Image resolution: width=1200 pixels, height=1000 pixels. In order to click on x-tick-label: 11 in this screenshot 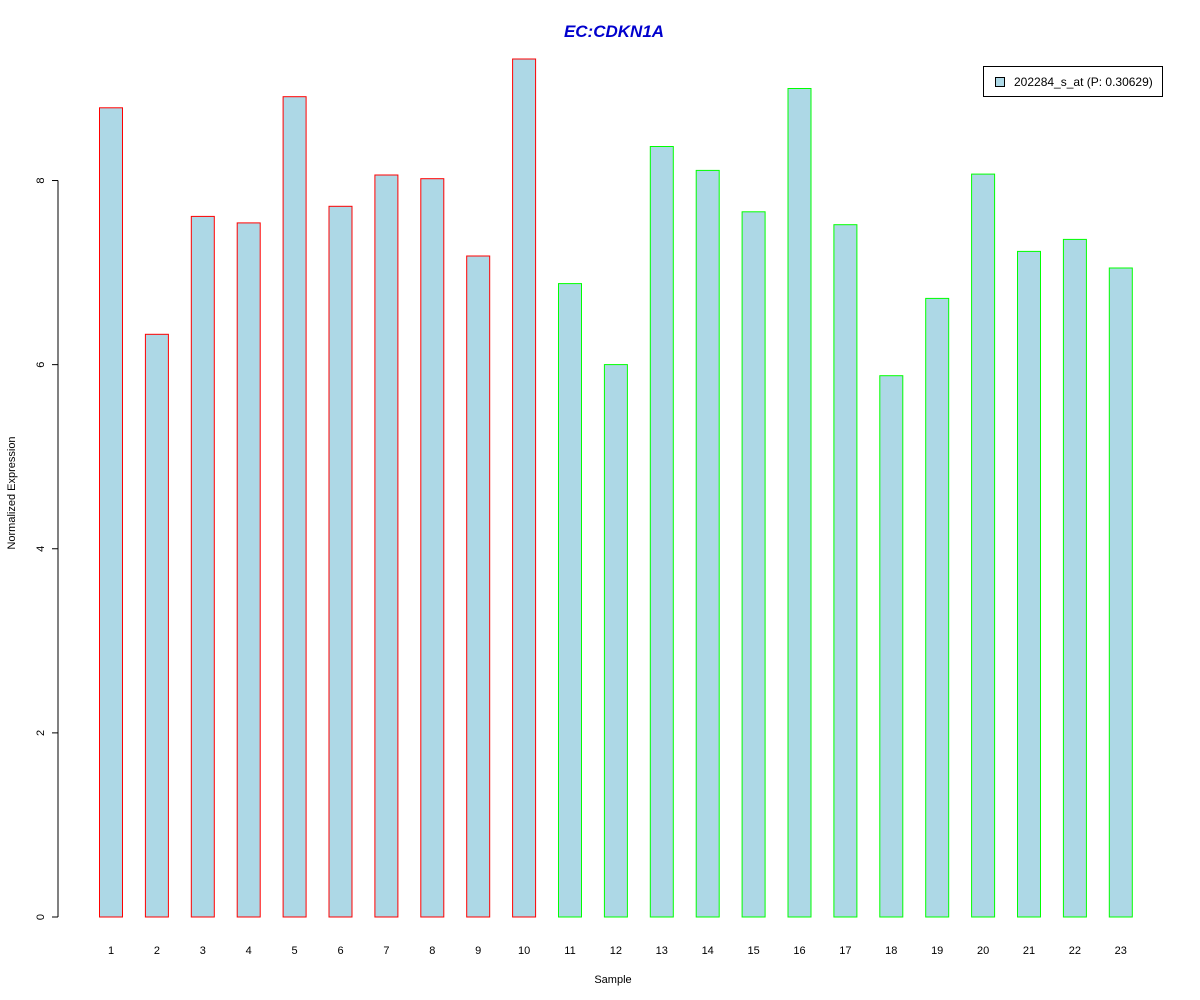, I will do `click(569, 951)`.